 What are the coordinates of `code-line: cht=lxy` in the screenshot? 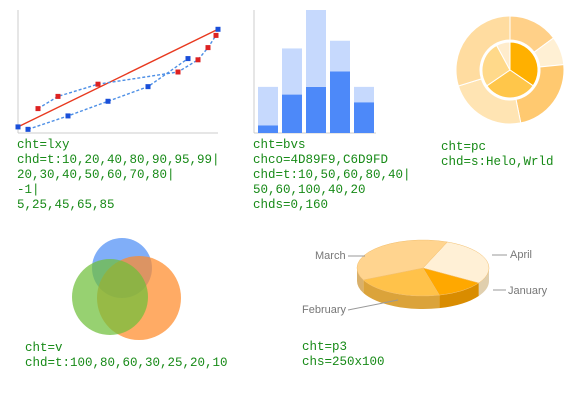 It's located at (43, 145).